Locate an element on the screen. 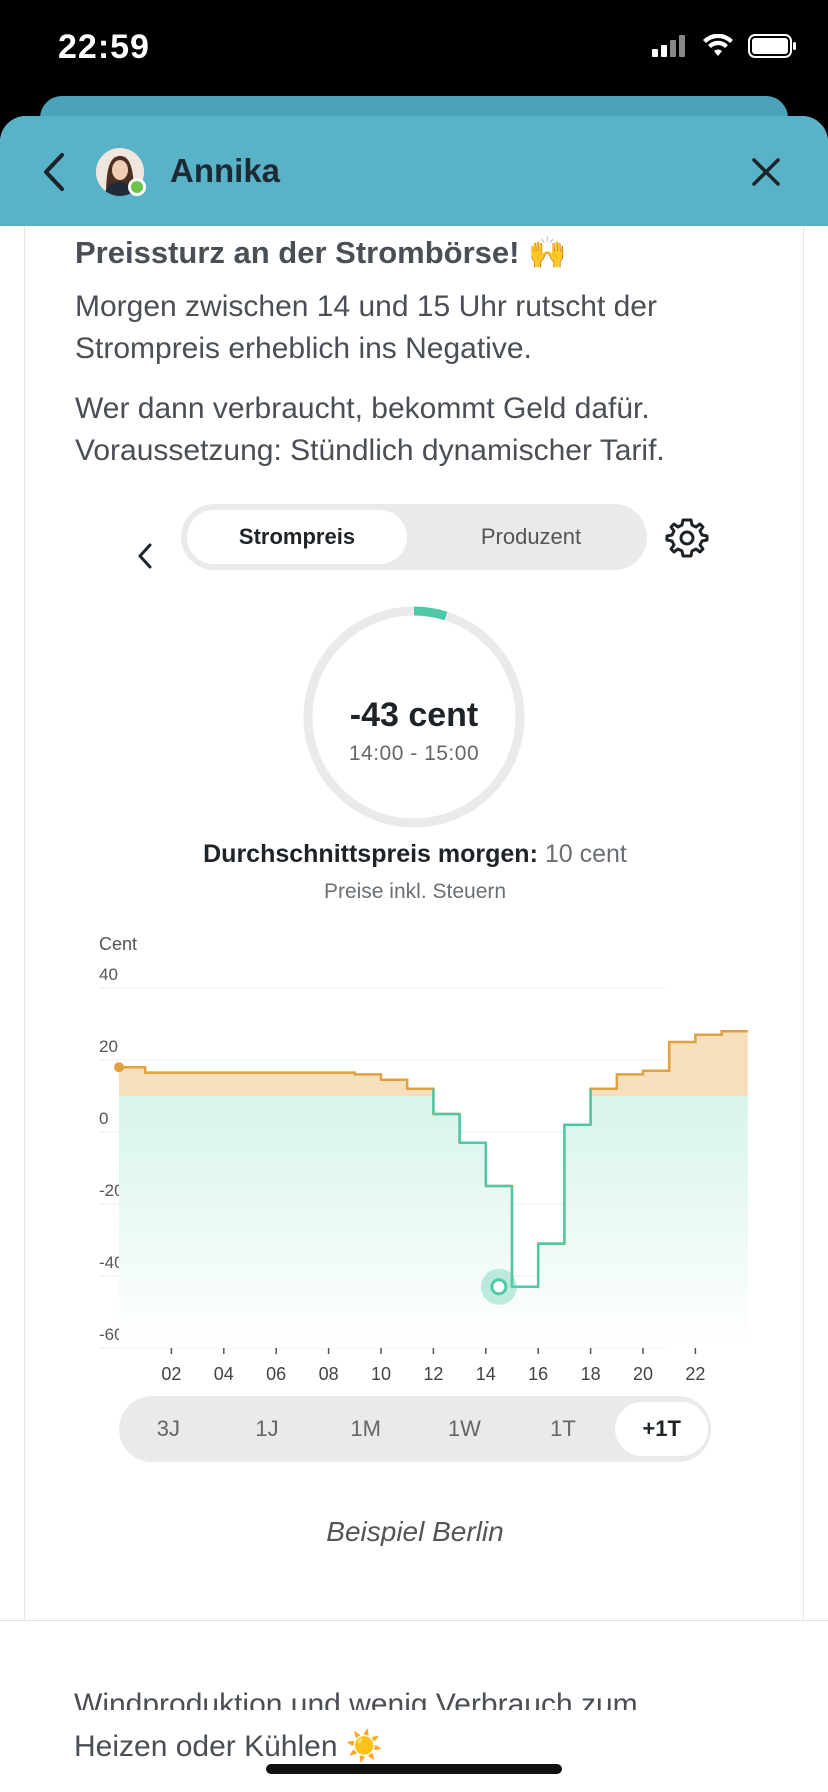 The height and width of the screenshot is (1792, 828). y-tick-label: 40 is located at coordinates (108, 974).